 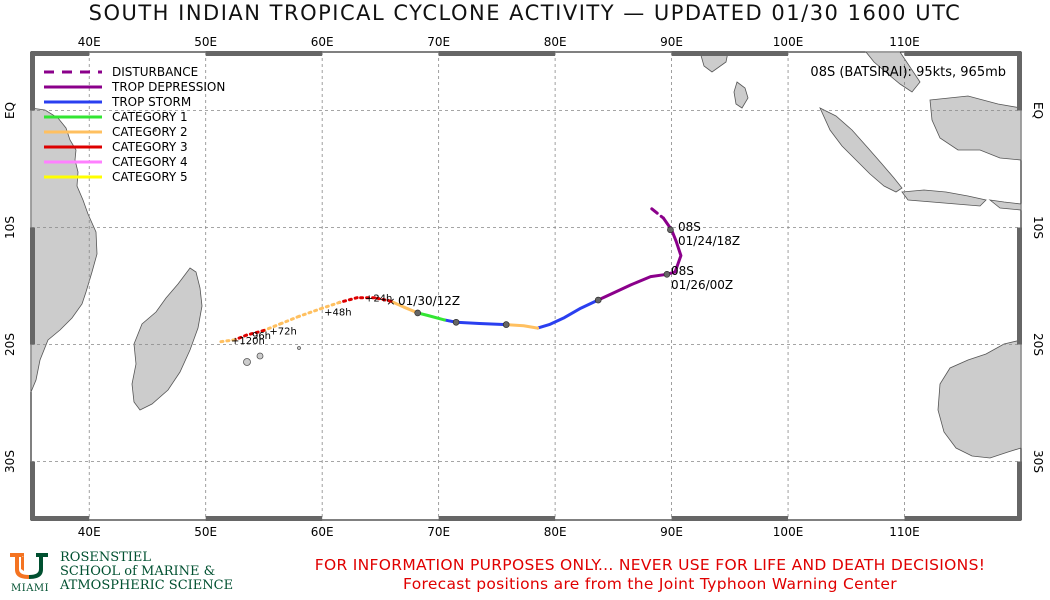 I want to click on lat-tick-label-left: 30S, so click(x=10, y=461).